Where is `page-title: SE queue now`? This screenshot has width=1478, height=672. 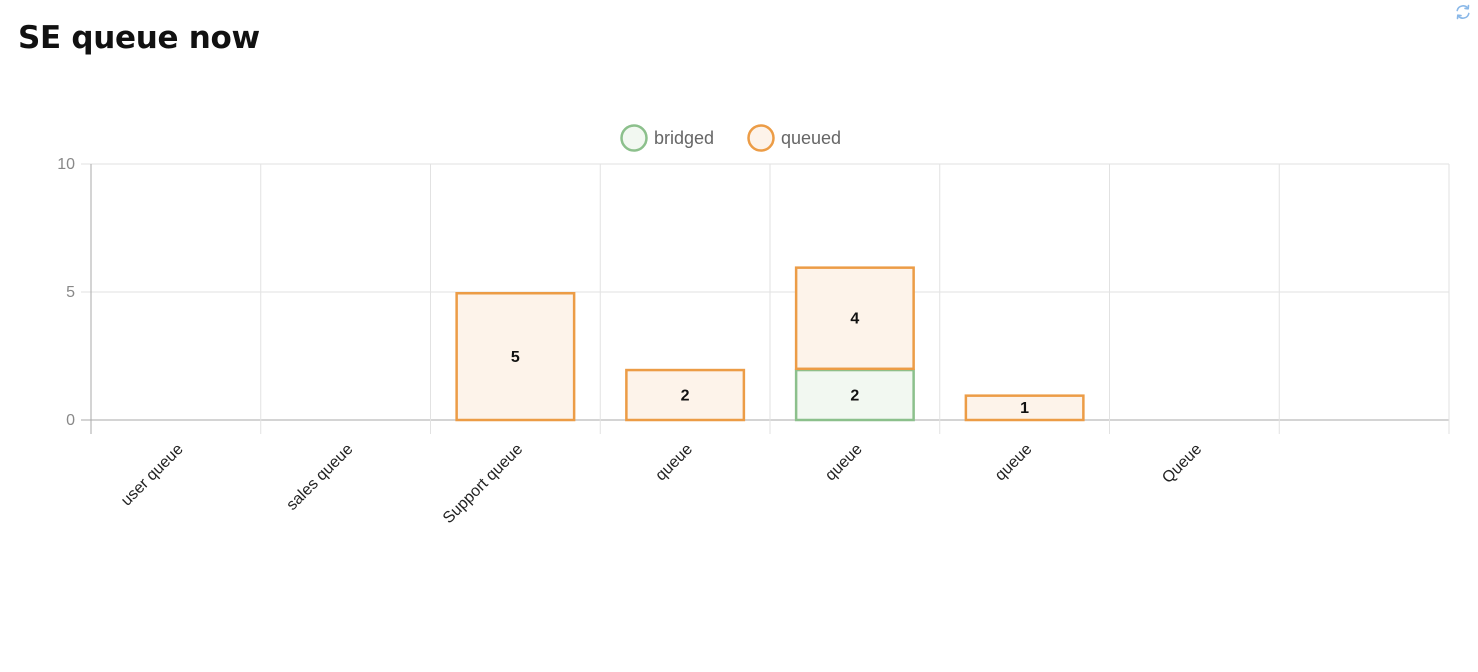
page-title: SE queue now is located at coordinates (139, 38).